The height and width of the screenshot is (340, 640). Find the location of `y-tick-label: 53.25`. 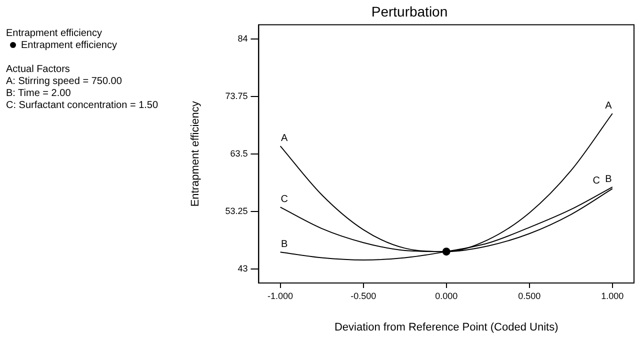

y-tick-label: 53.25 is located at coordinates (236, 211).